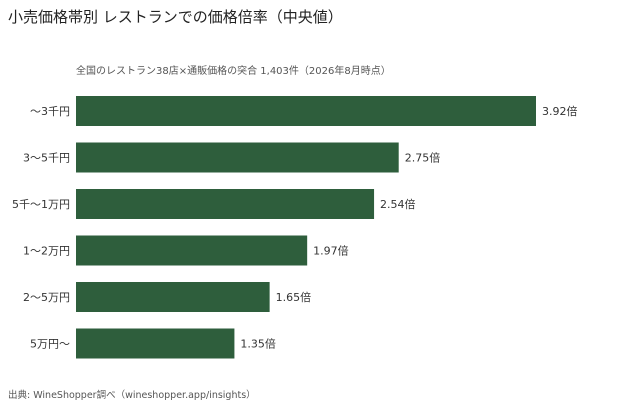 The height and width of the screenshot is (402, 640). I want to click on chart-title: 小売価格帯別 レストランでの価格倍率（中央値）, so click(175, 17).